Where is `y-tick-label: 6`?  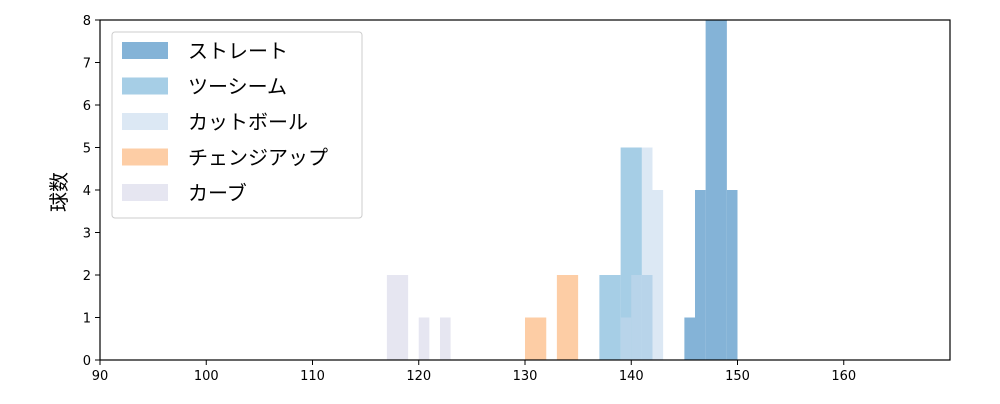
y-tick-label: 6 is located at coordinates (87, 106).